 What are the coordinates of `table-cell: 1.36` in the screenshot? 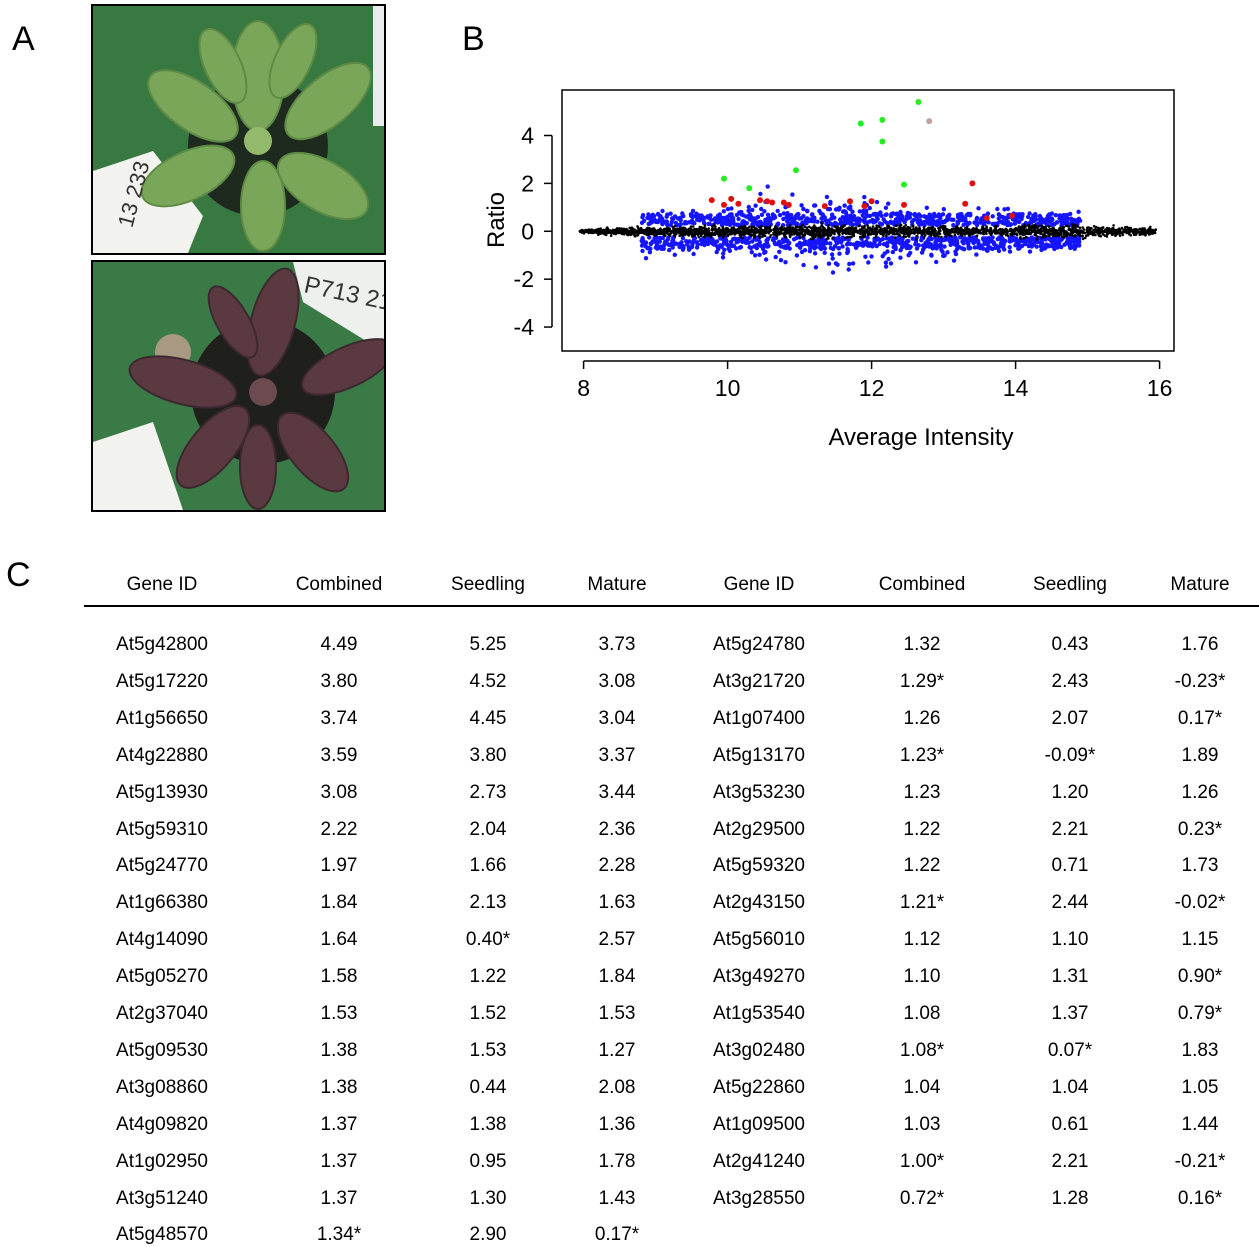 It's located at (617, 1124).